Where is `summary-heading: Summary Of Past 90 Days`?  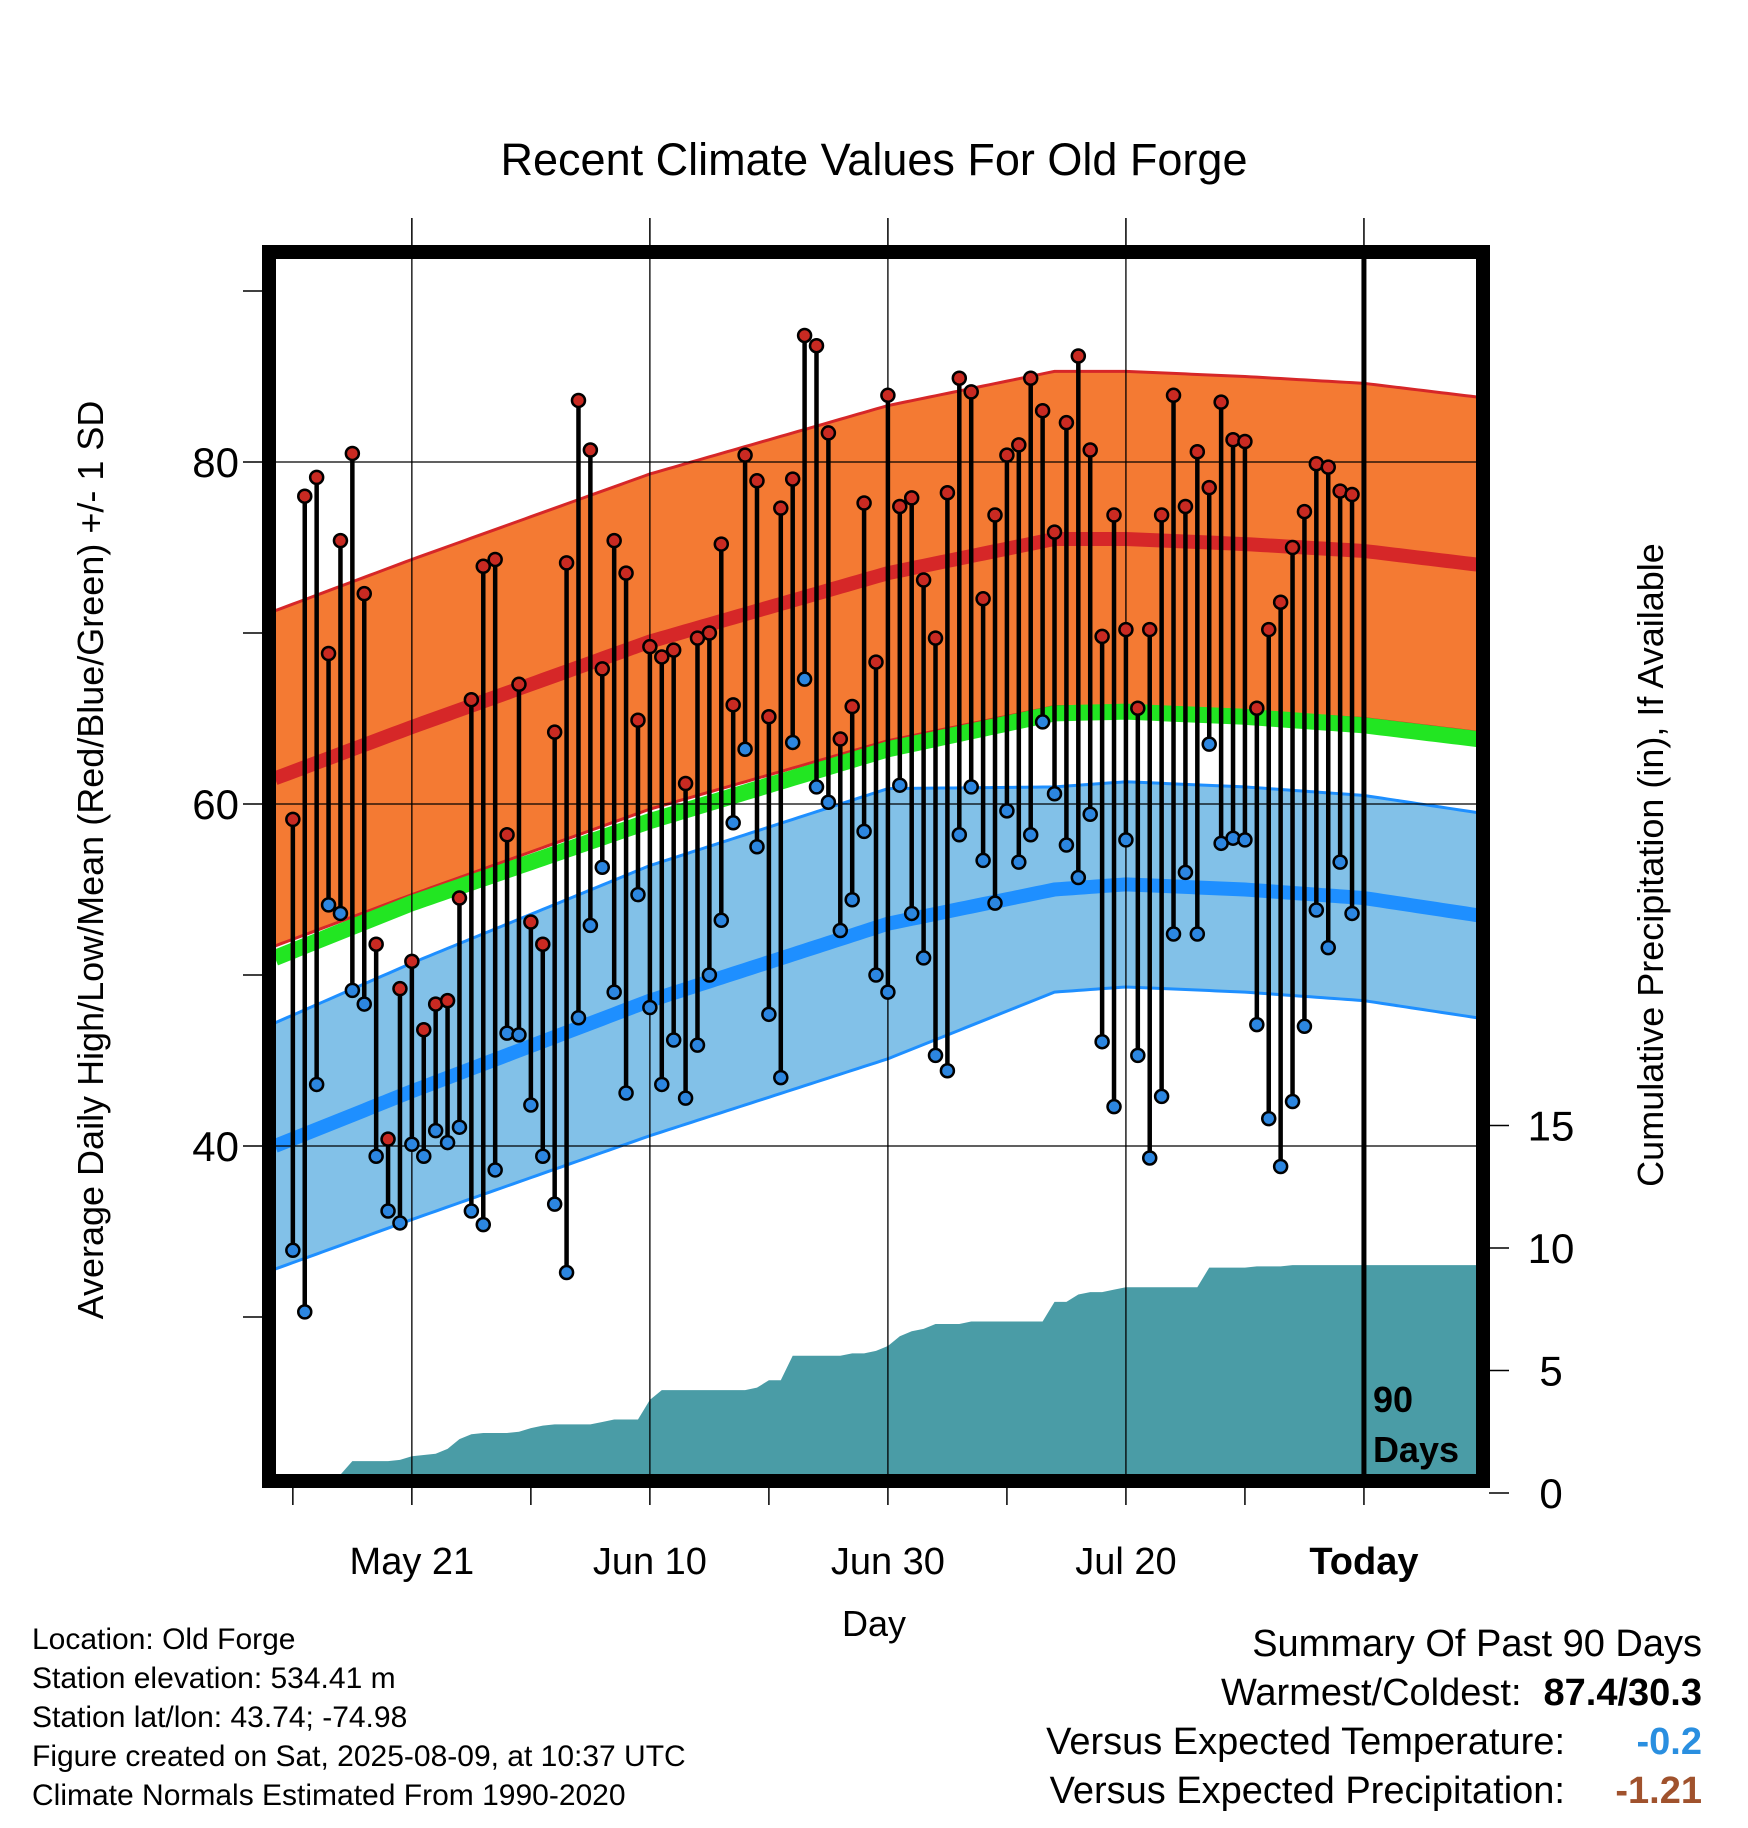
summary-heading: Summary Of Past 90 Days is located at coordinates (1477, 1644).